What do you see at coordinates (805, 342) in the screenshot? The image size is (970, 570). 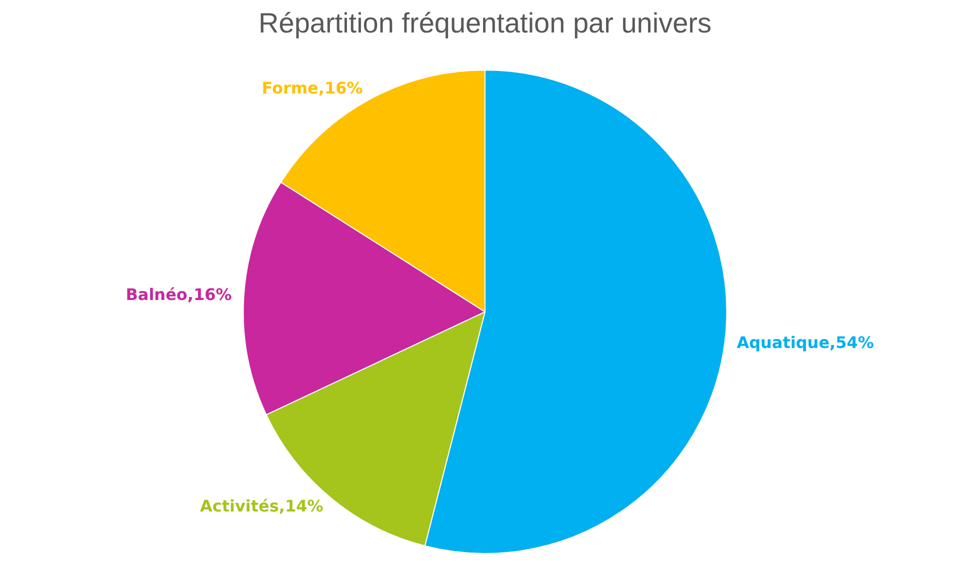 I see `slice-label: Aquatique,54%` at bounding box center [805, 342].